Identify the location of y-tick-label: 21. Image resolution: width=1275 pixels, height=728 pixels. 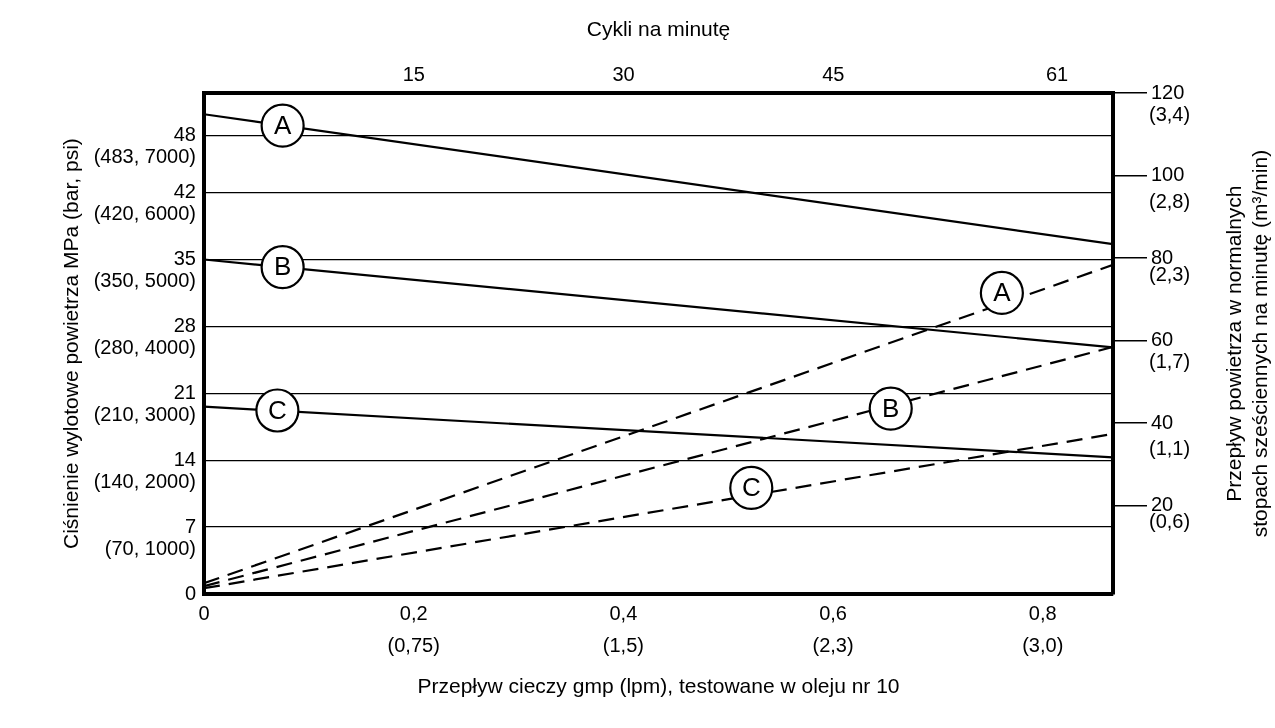
(184, 391).